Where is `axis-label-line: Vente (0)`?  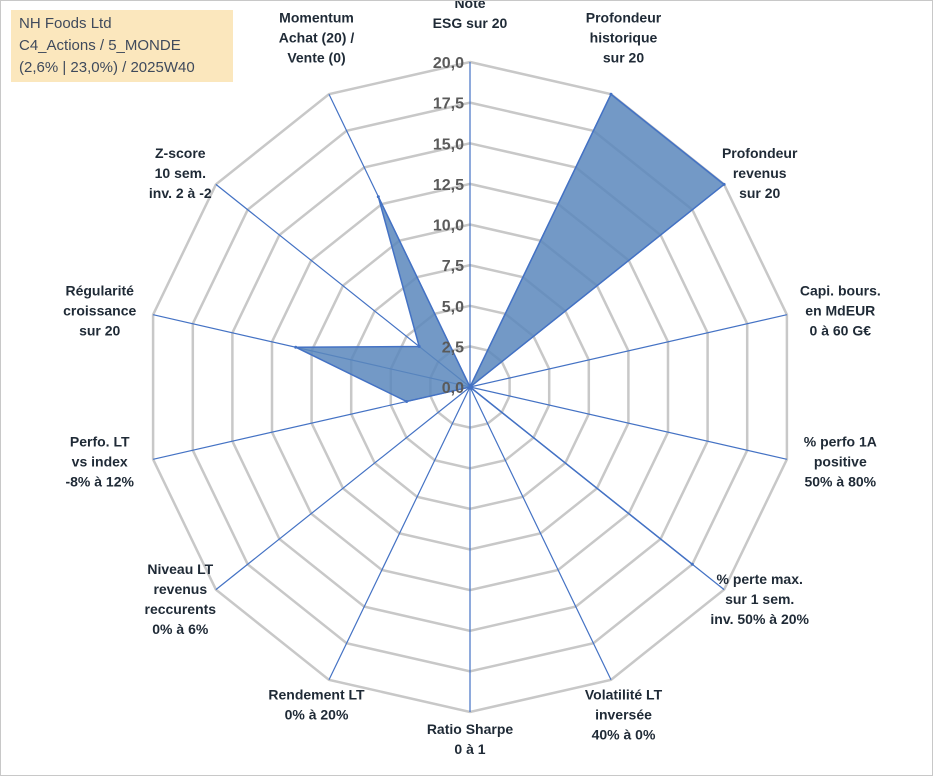
axis-label-line: Vente (0) is located at coordinates (316, 57).